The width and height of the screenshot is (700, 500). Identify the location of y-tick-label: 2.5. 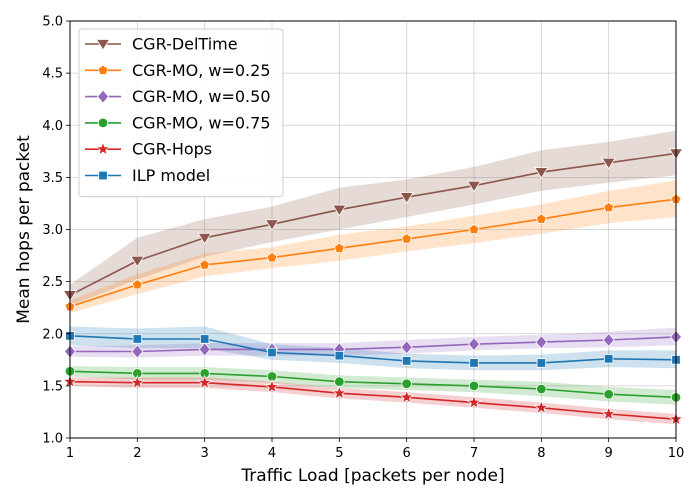
(52, 282).